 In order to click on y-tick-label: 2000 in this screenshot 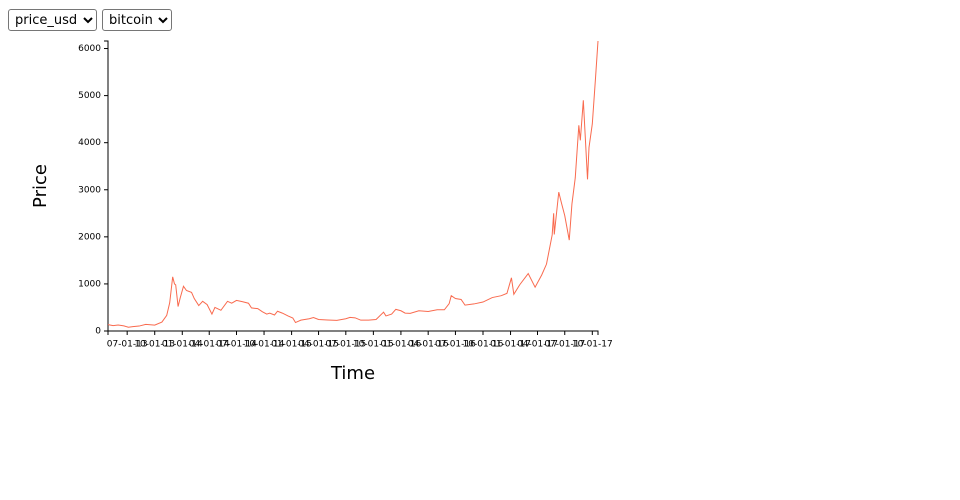, I will do `click(89, 237)`.